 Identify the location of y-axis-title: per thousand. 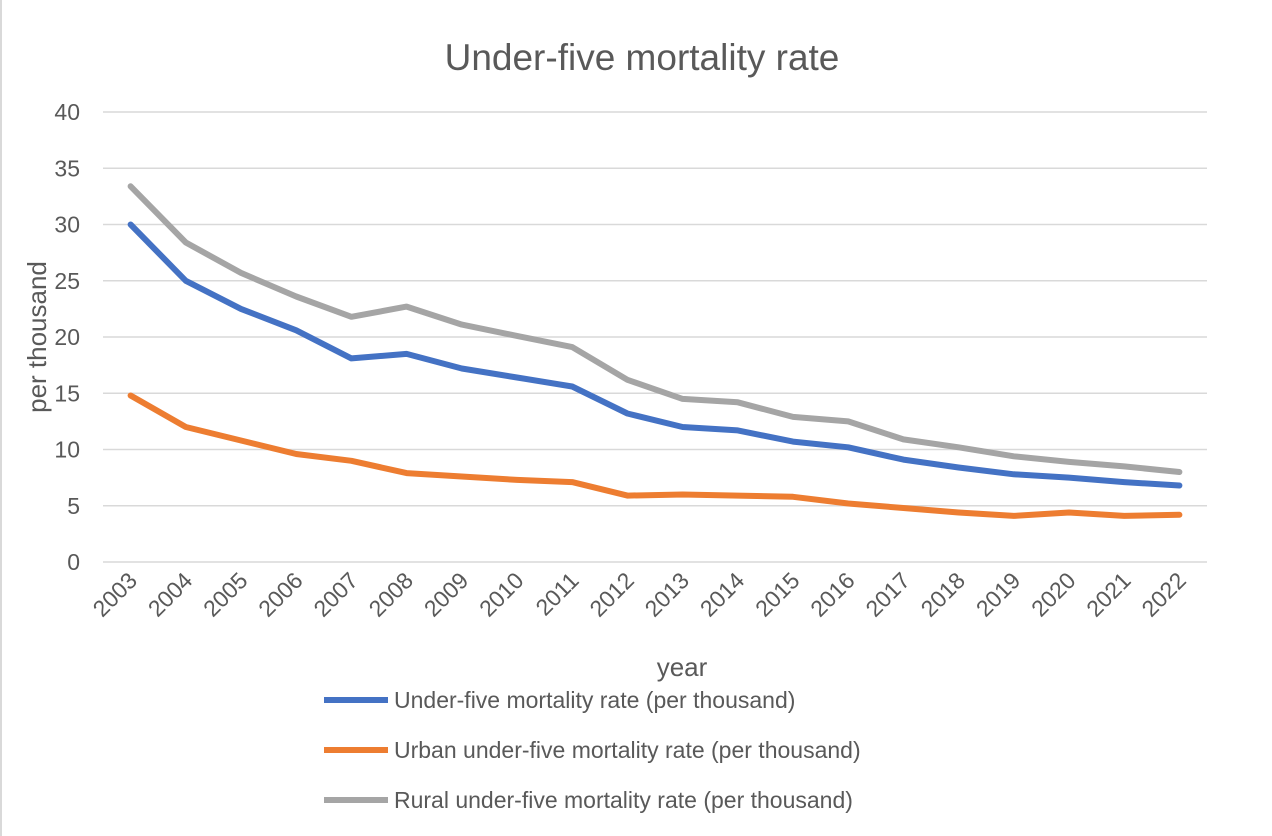
(37, 337).